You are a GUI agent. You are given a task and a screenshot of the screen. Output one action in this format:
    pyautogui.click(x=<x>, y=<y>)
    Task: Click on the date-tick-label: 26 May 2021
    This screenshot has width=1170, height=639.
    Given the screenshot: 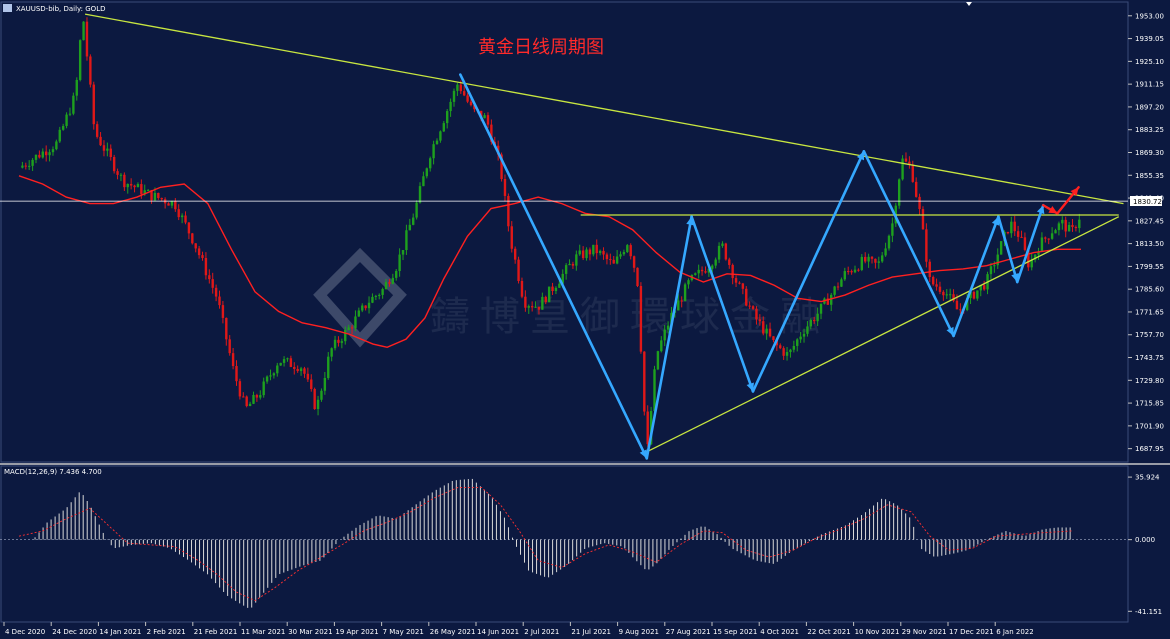 What is the action you would take?
    pyautogui.click(x=453, y=632)
    